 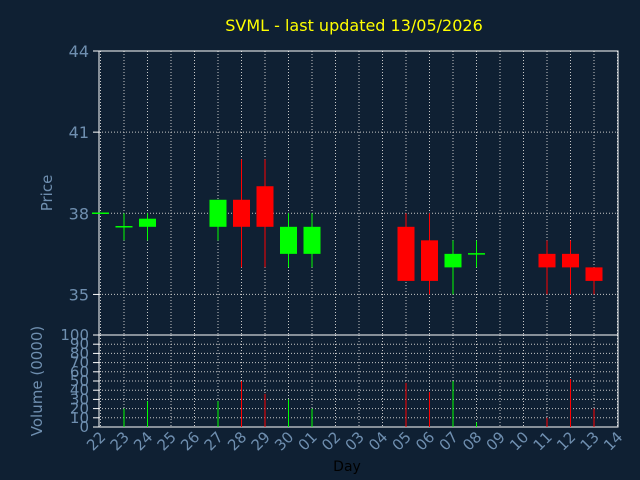 What do you see at coordinates (79, 353) in the screenshot?
I see `volume-tick-label: 80` at bounding box center [79, 353].